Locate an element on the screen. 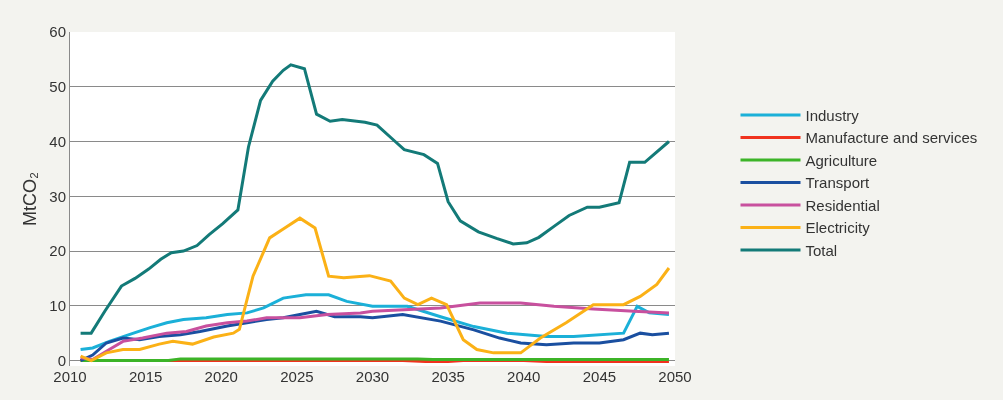  x-tick-label: 2040 is located at coordinates (524, 376).